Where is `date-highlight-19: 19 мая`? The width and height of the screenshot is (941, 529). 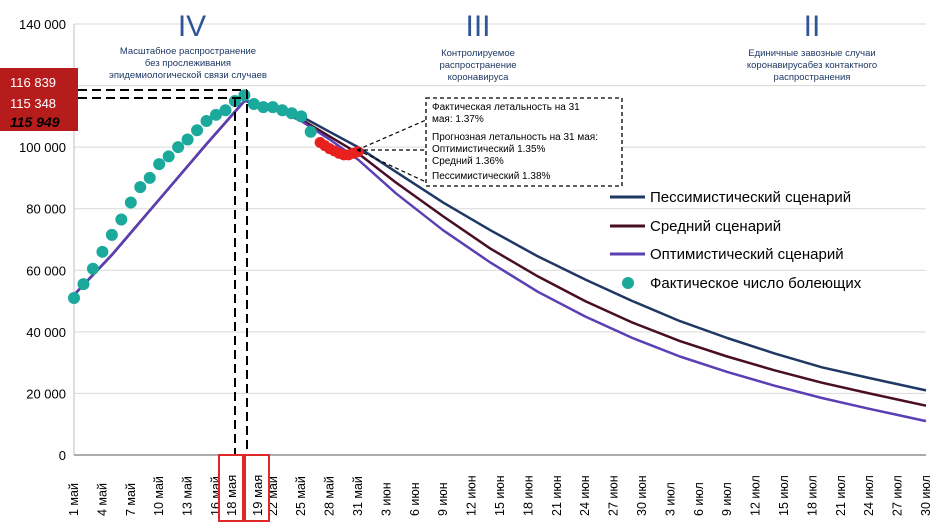
date-highlight-19: 19 мая is located at coordinates (257, 488).